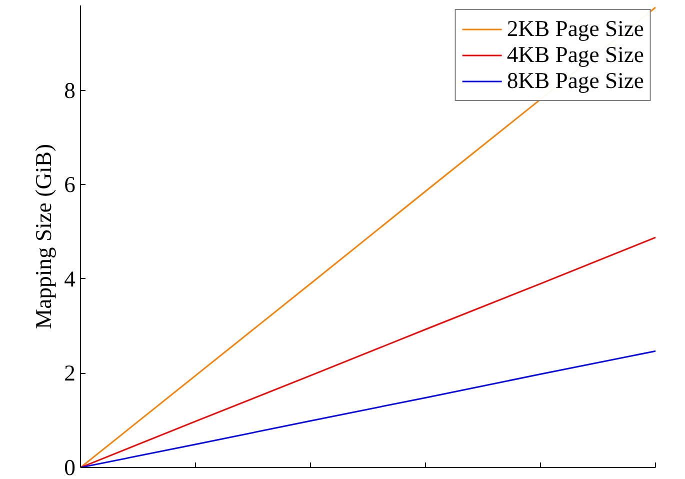 The width and height of the screenshot is (685, 479). I want to click on y-axis-title: Mapping Size (GiB), so click(43, 236).